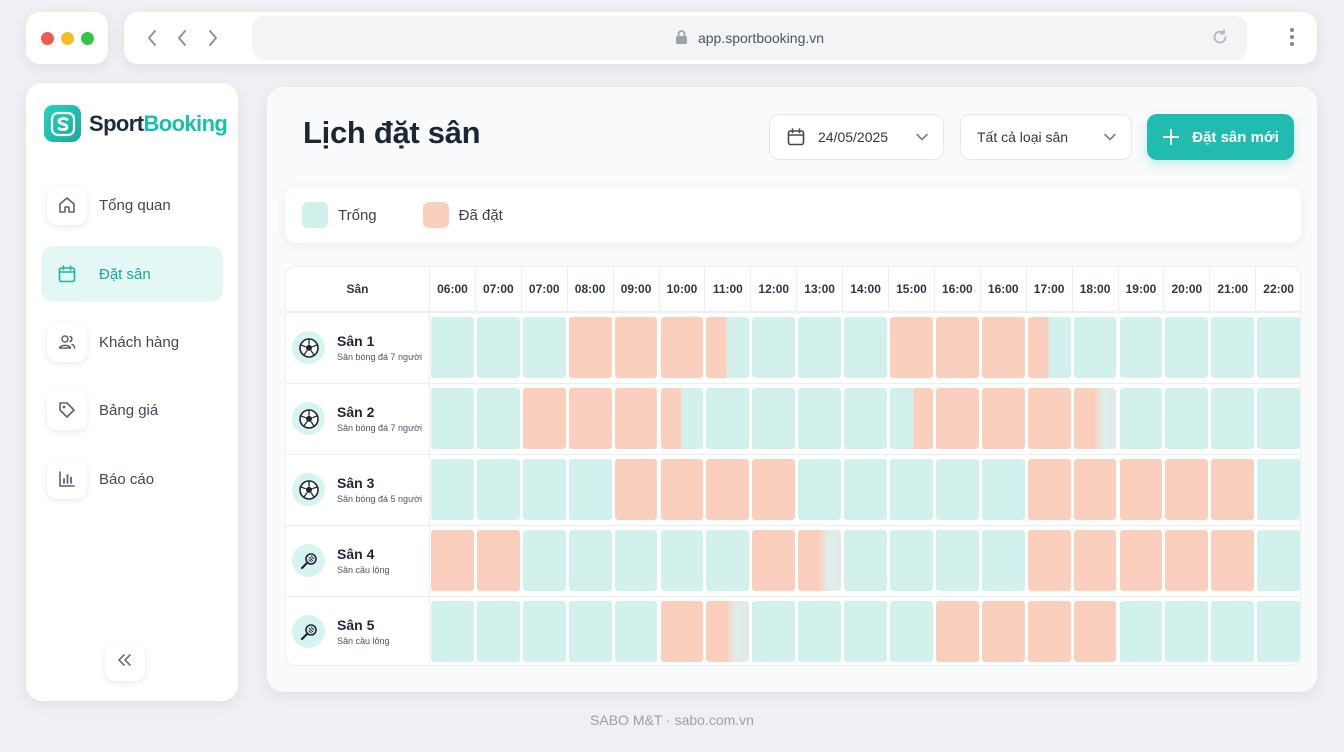  Describe the element at coordinates (132, 342) in the screenshot. I see `sidebar-item-customers: Khách hàng` at that location.